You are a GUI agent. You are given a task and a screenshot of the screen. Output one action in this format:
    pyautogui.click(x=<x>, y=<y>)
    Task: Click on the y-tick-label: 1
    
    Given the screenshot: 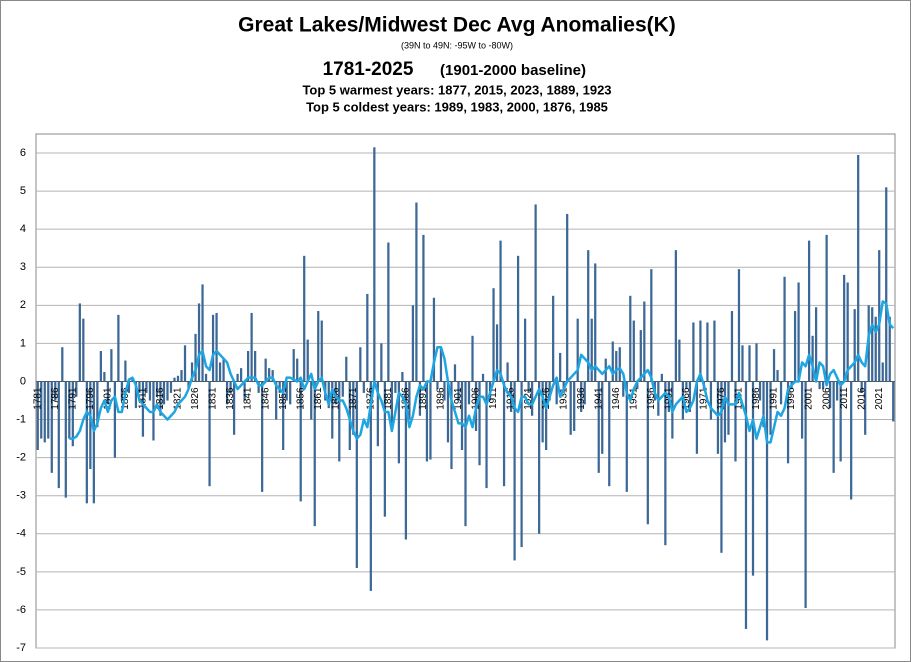 What is the action you would take?
    pyautogui.click(x=23, y=343)
    